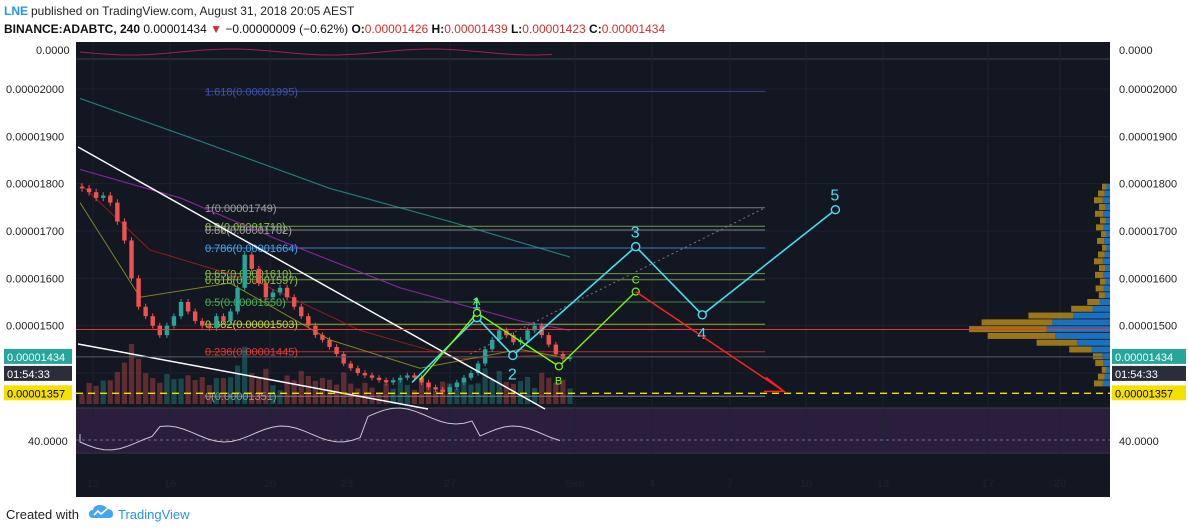  Describe the element at coordinates (325, 249) in the screenshot. I see `moving-average-line` at that location.